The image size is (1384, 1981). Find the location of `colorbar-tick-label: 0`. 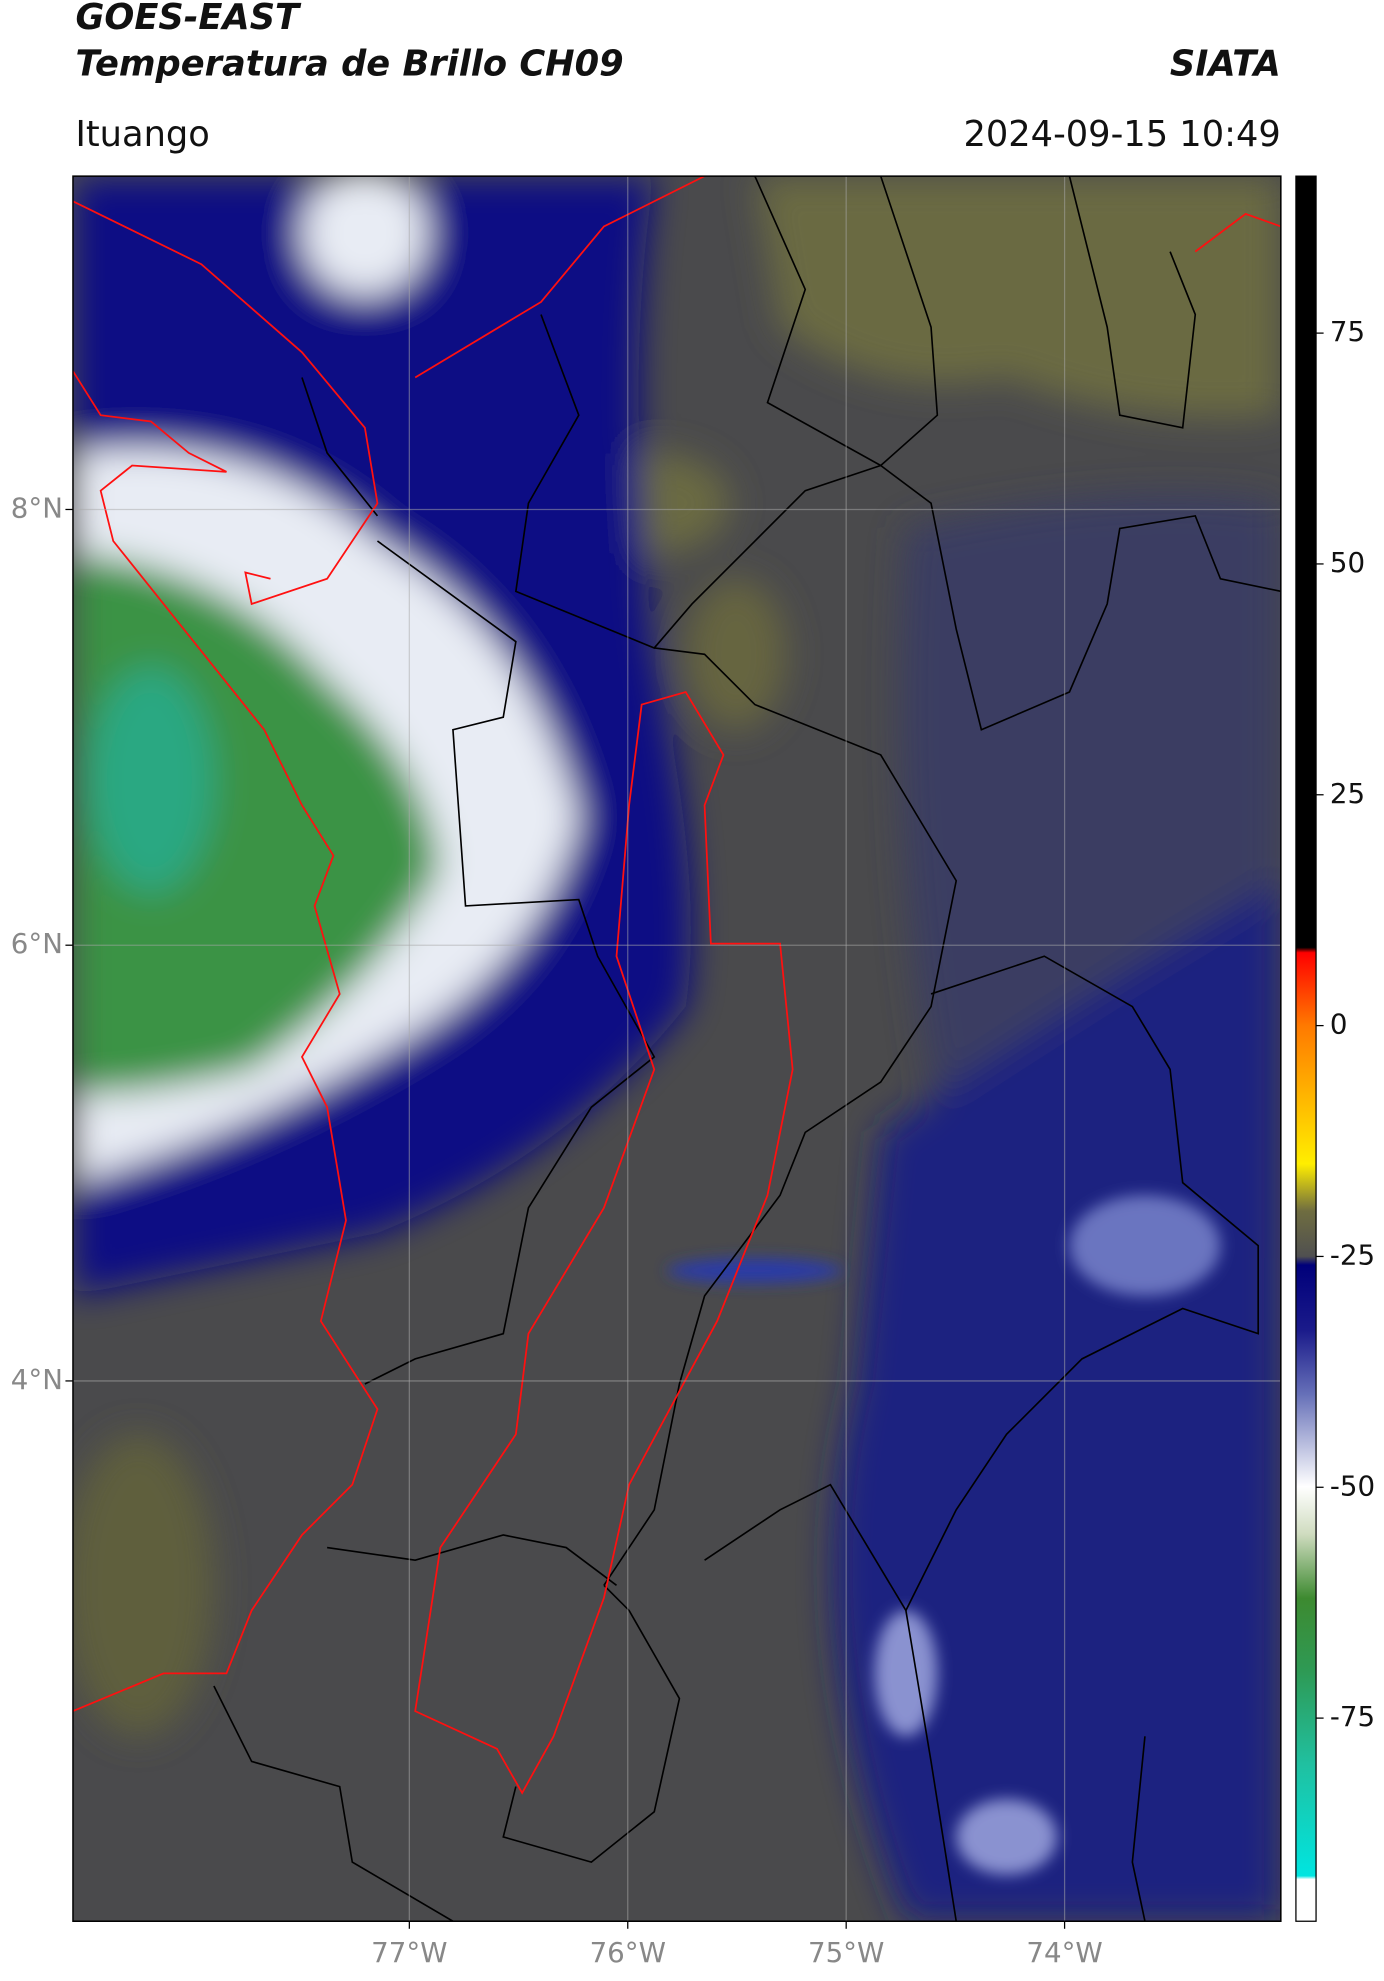

colorbar-tick-label: 0 is located at coordinates (1339, 1024).